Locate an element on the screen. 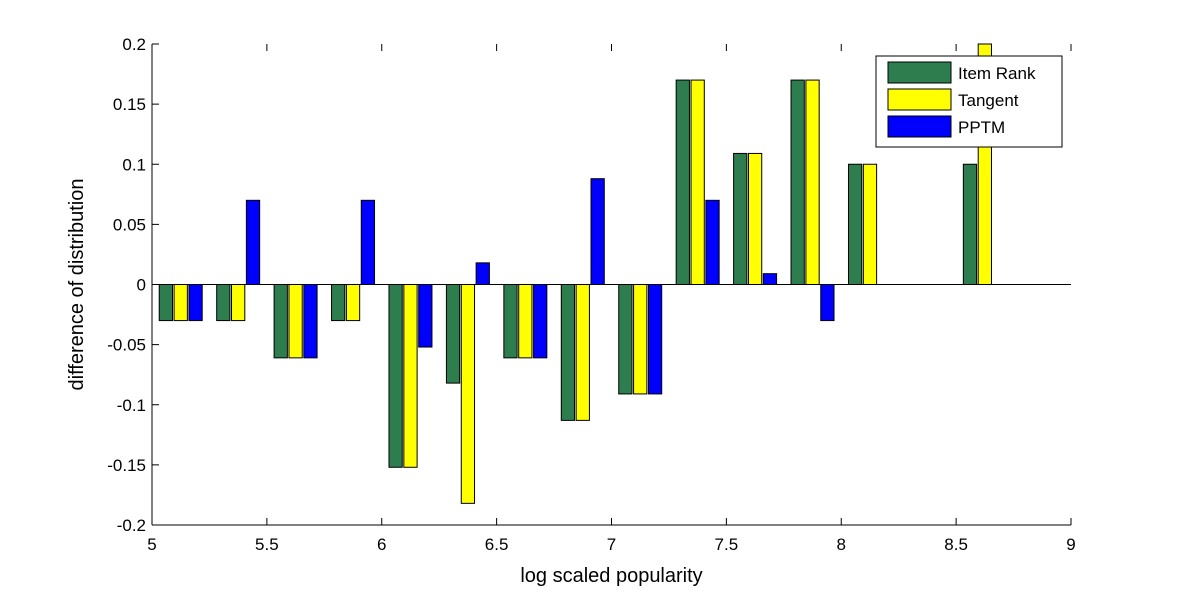  legend: Item Rank Tangent PPTM is located at coordinates (969, 101).